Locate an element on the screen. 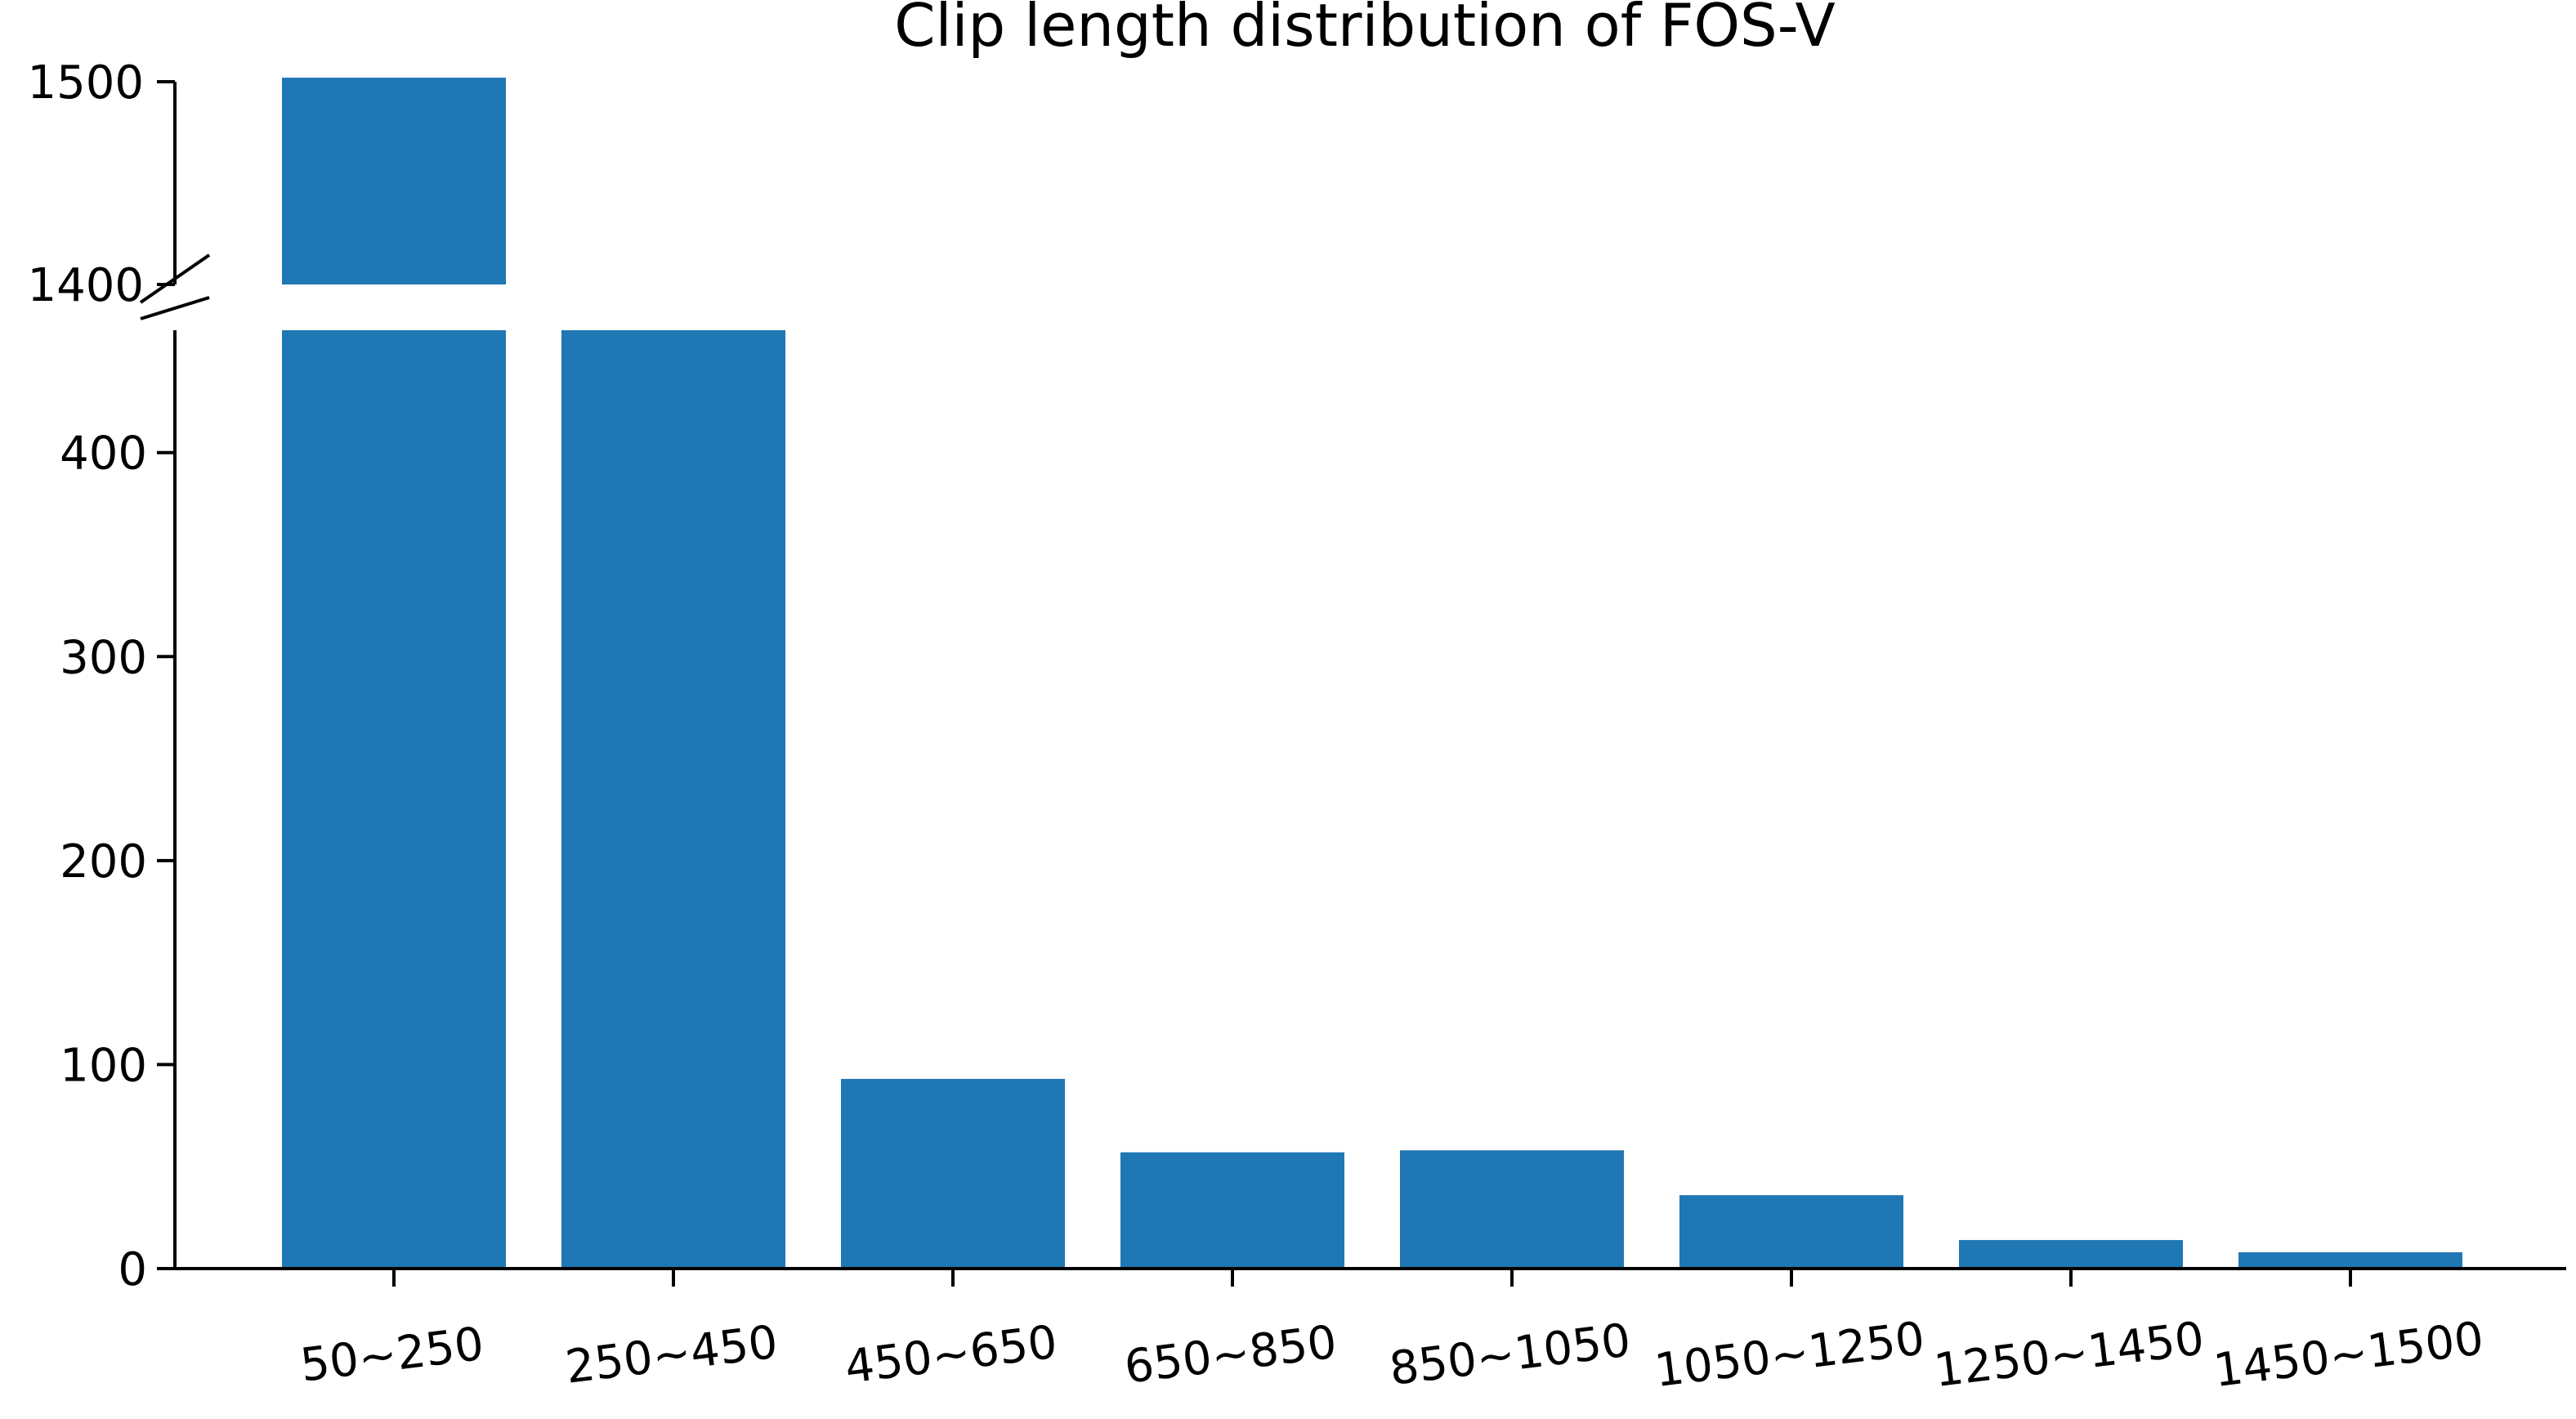  y-ticks-group: 0 100 200 300 400 1400 1500 is located at coordinates (101, 676).